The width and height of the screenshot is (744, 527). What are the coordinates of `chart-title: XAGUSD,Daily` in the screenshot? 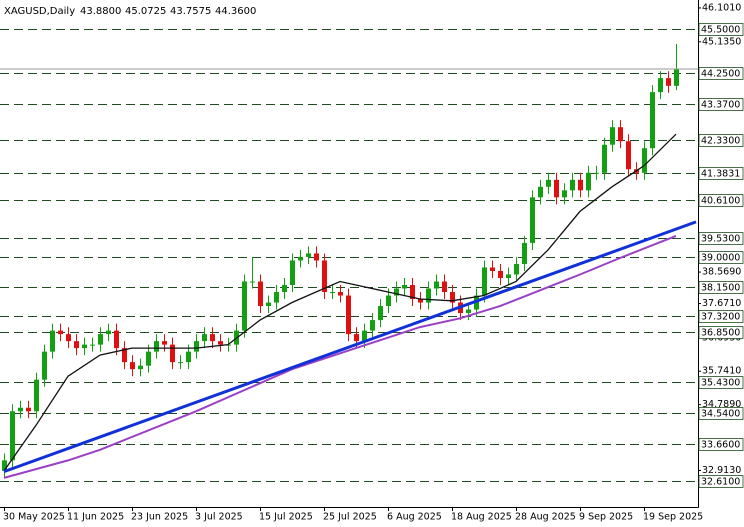 It's located at (39, 11).